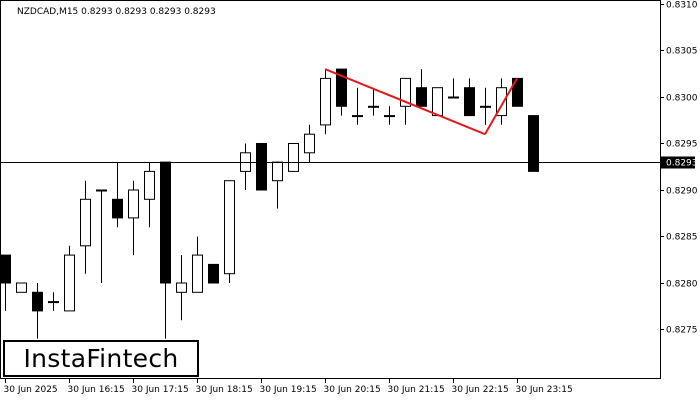 This screenshot has width=700, height=400. Describe the element at coordinates (682, 285) in the screenshot. I see `price-tick-label: 0.8280` at that location.